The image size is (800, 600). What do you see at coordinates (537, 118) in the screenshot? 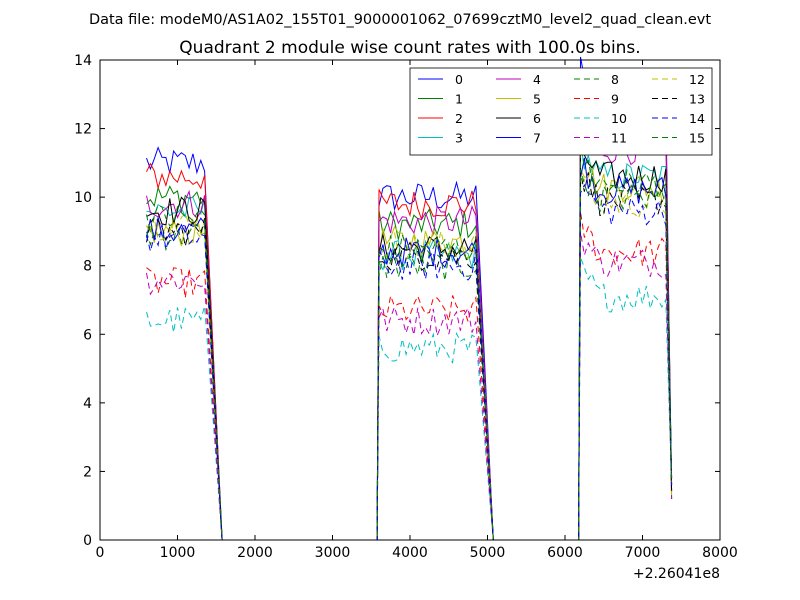
I see `legend-label-6: 6` at bounding box center [537, 118].